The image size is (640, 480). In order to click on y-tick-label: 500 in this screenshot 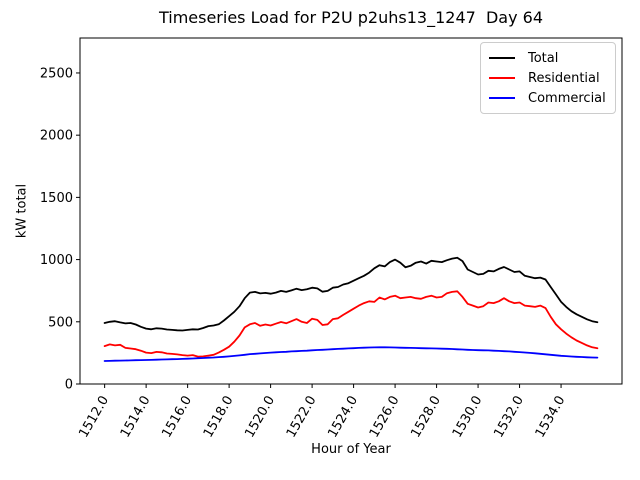, I will do `click(60, 322)`.